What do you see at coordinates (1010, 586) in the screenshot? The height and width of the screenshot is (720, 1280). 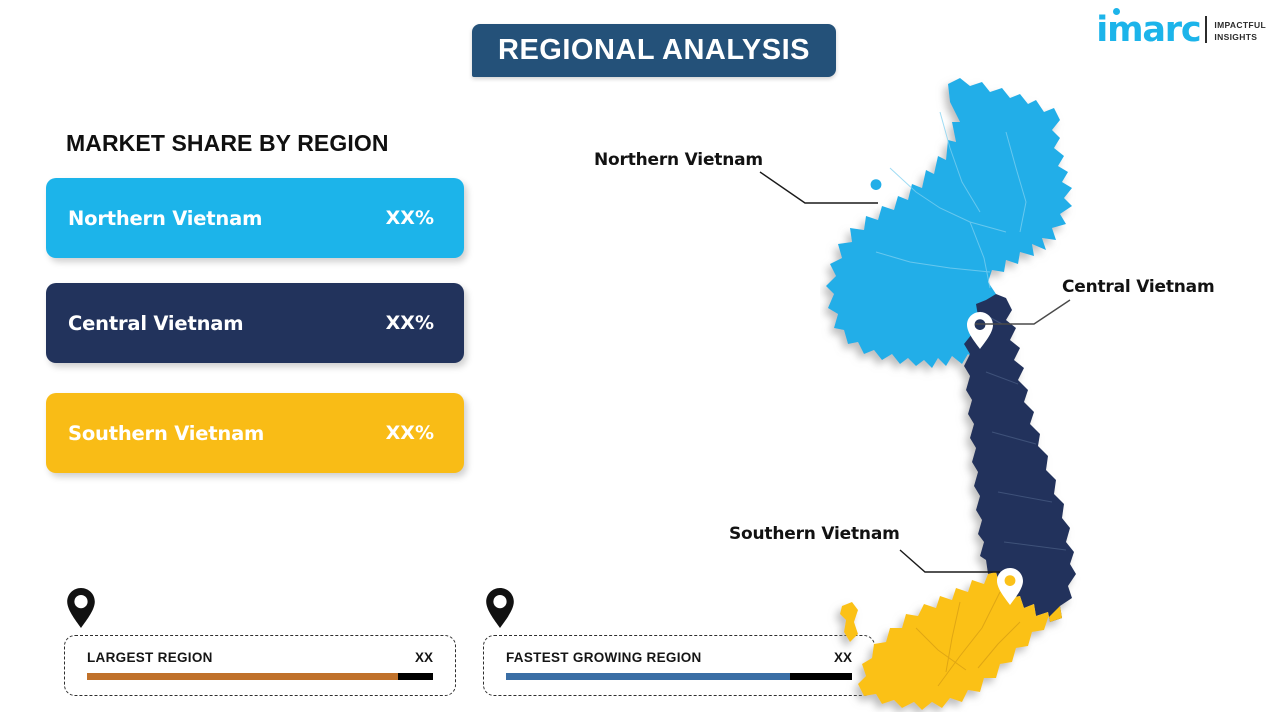 I see `map-pin-southern-icon` at bounding box center [1010, 586].